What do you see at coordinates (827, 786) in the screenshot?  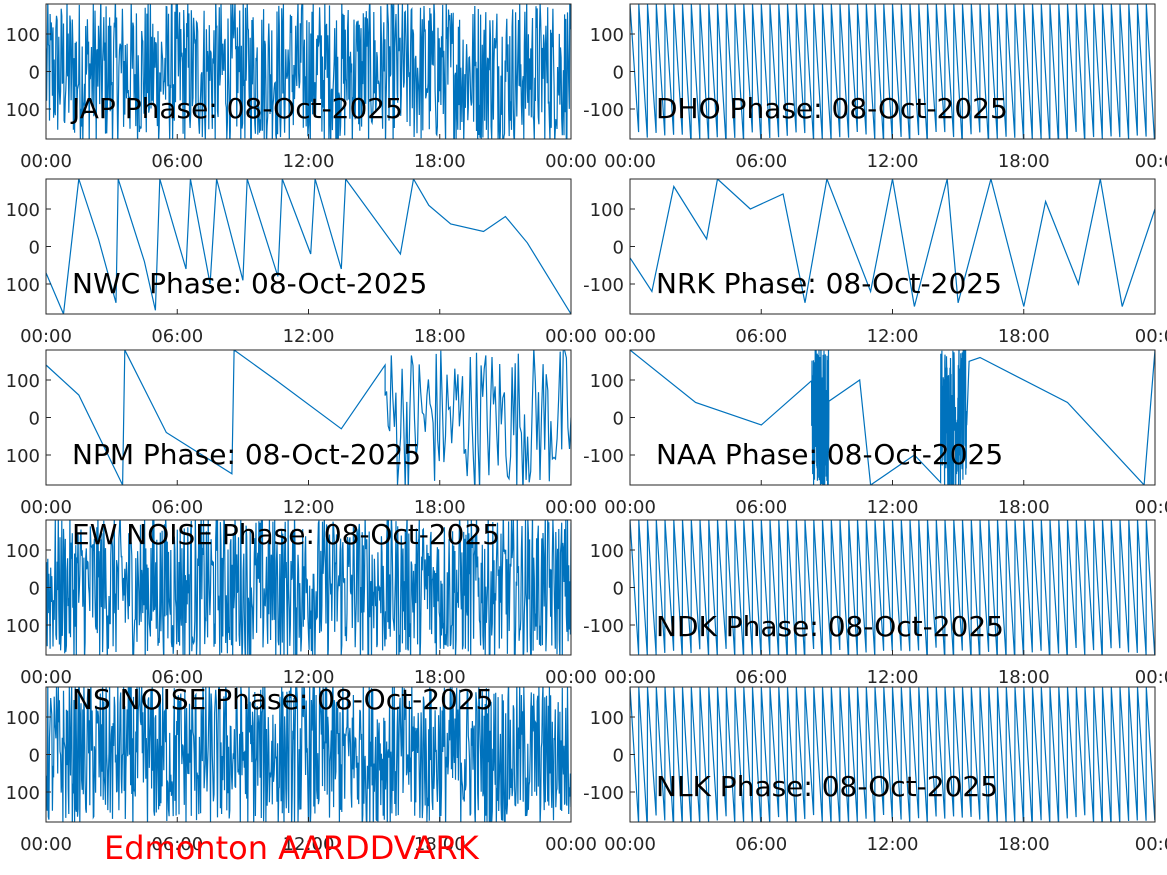 I see `panel-title: NLK Phase: 08-Oct-2025` at bounding box center [827, 786].